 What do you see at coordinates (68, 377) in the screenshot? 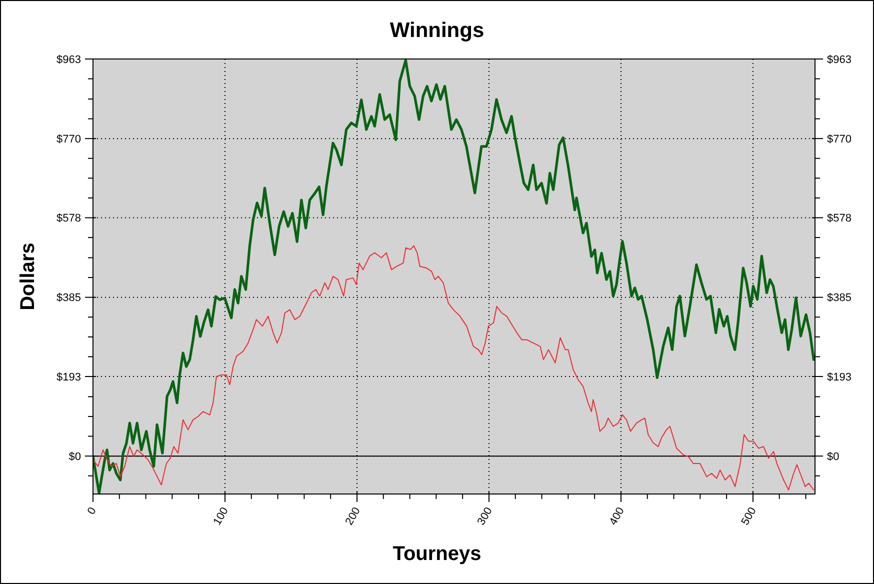
I see `y-tick-label: $193` at bounding box center [68, 377].